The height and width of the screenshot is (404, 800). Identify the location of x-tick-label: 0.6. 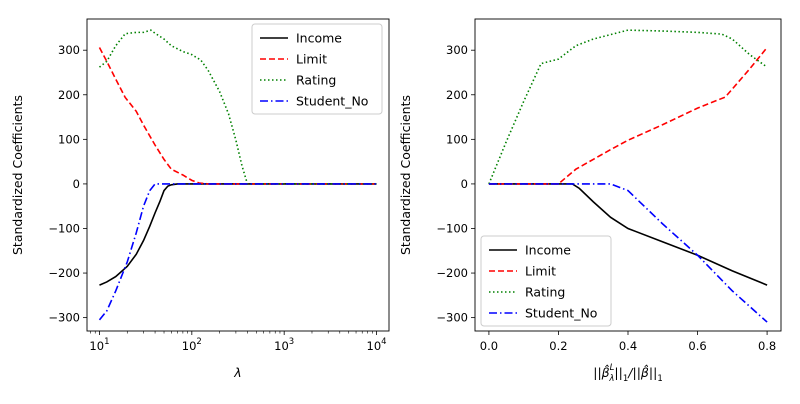
(697, 346).